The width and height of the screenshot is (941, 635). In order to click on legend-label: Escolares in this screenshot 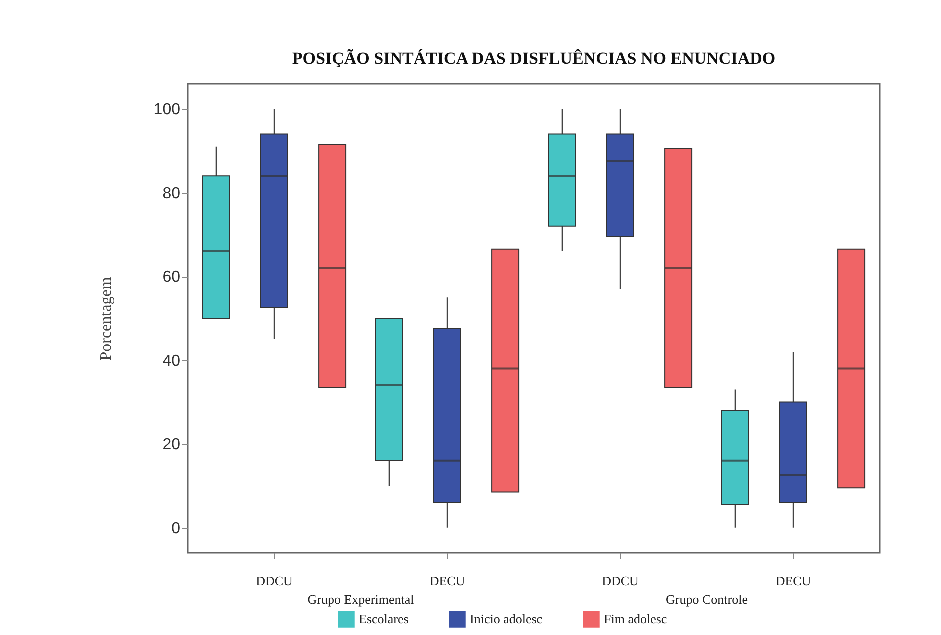, I will do `click(384, 619)`.